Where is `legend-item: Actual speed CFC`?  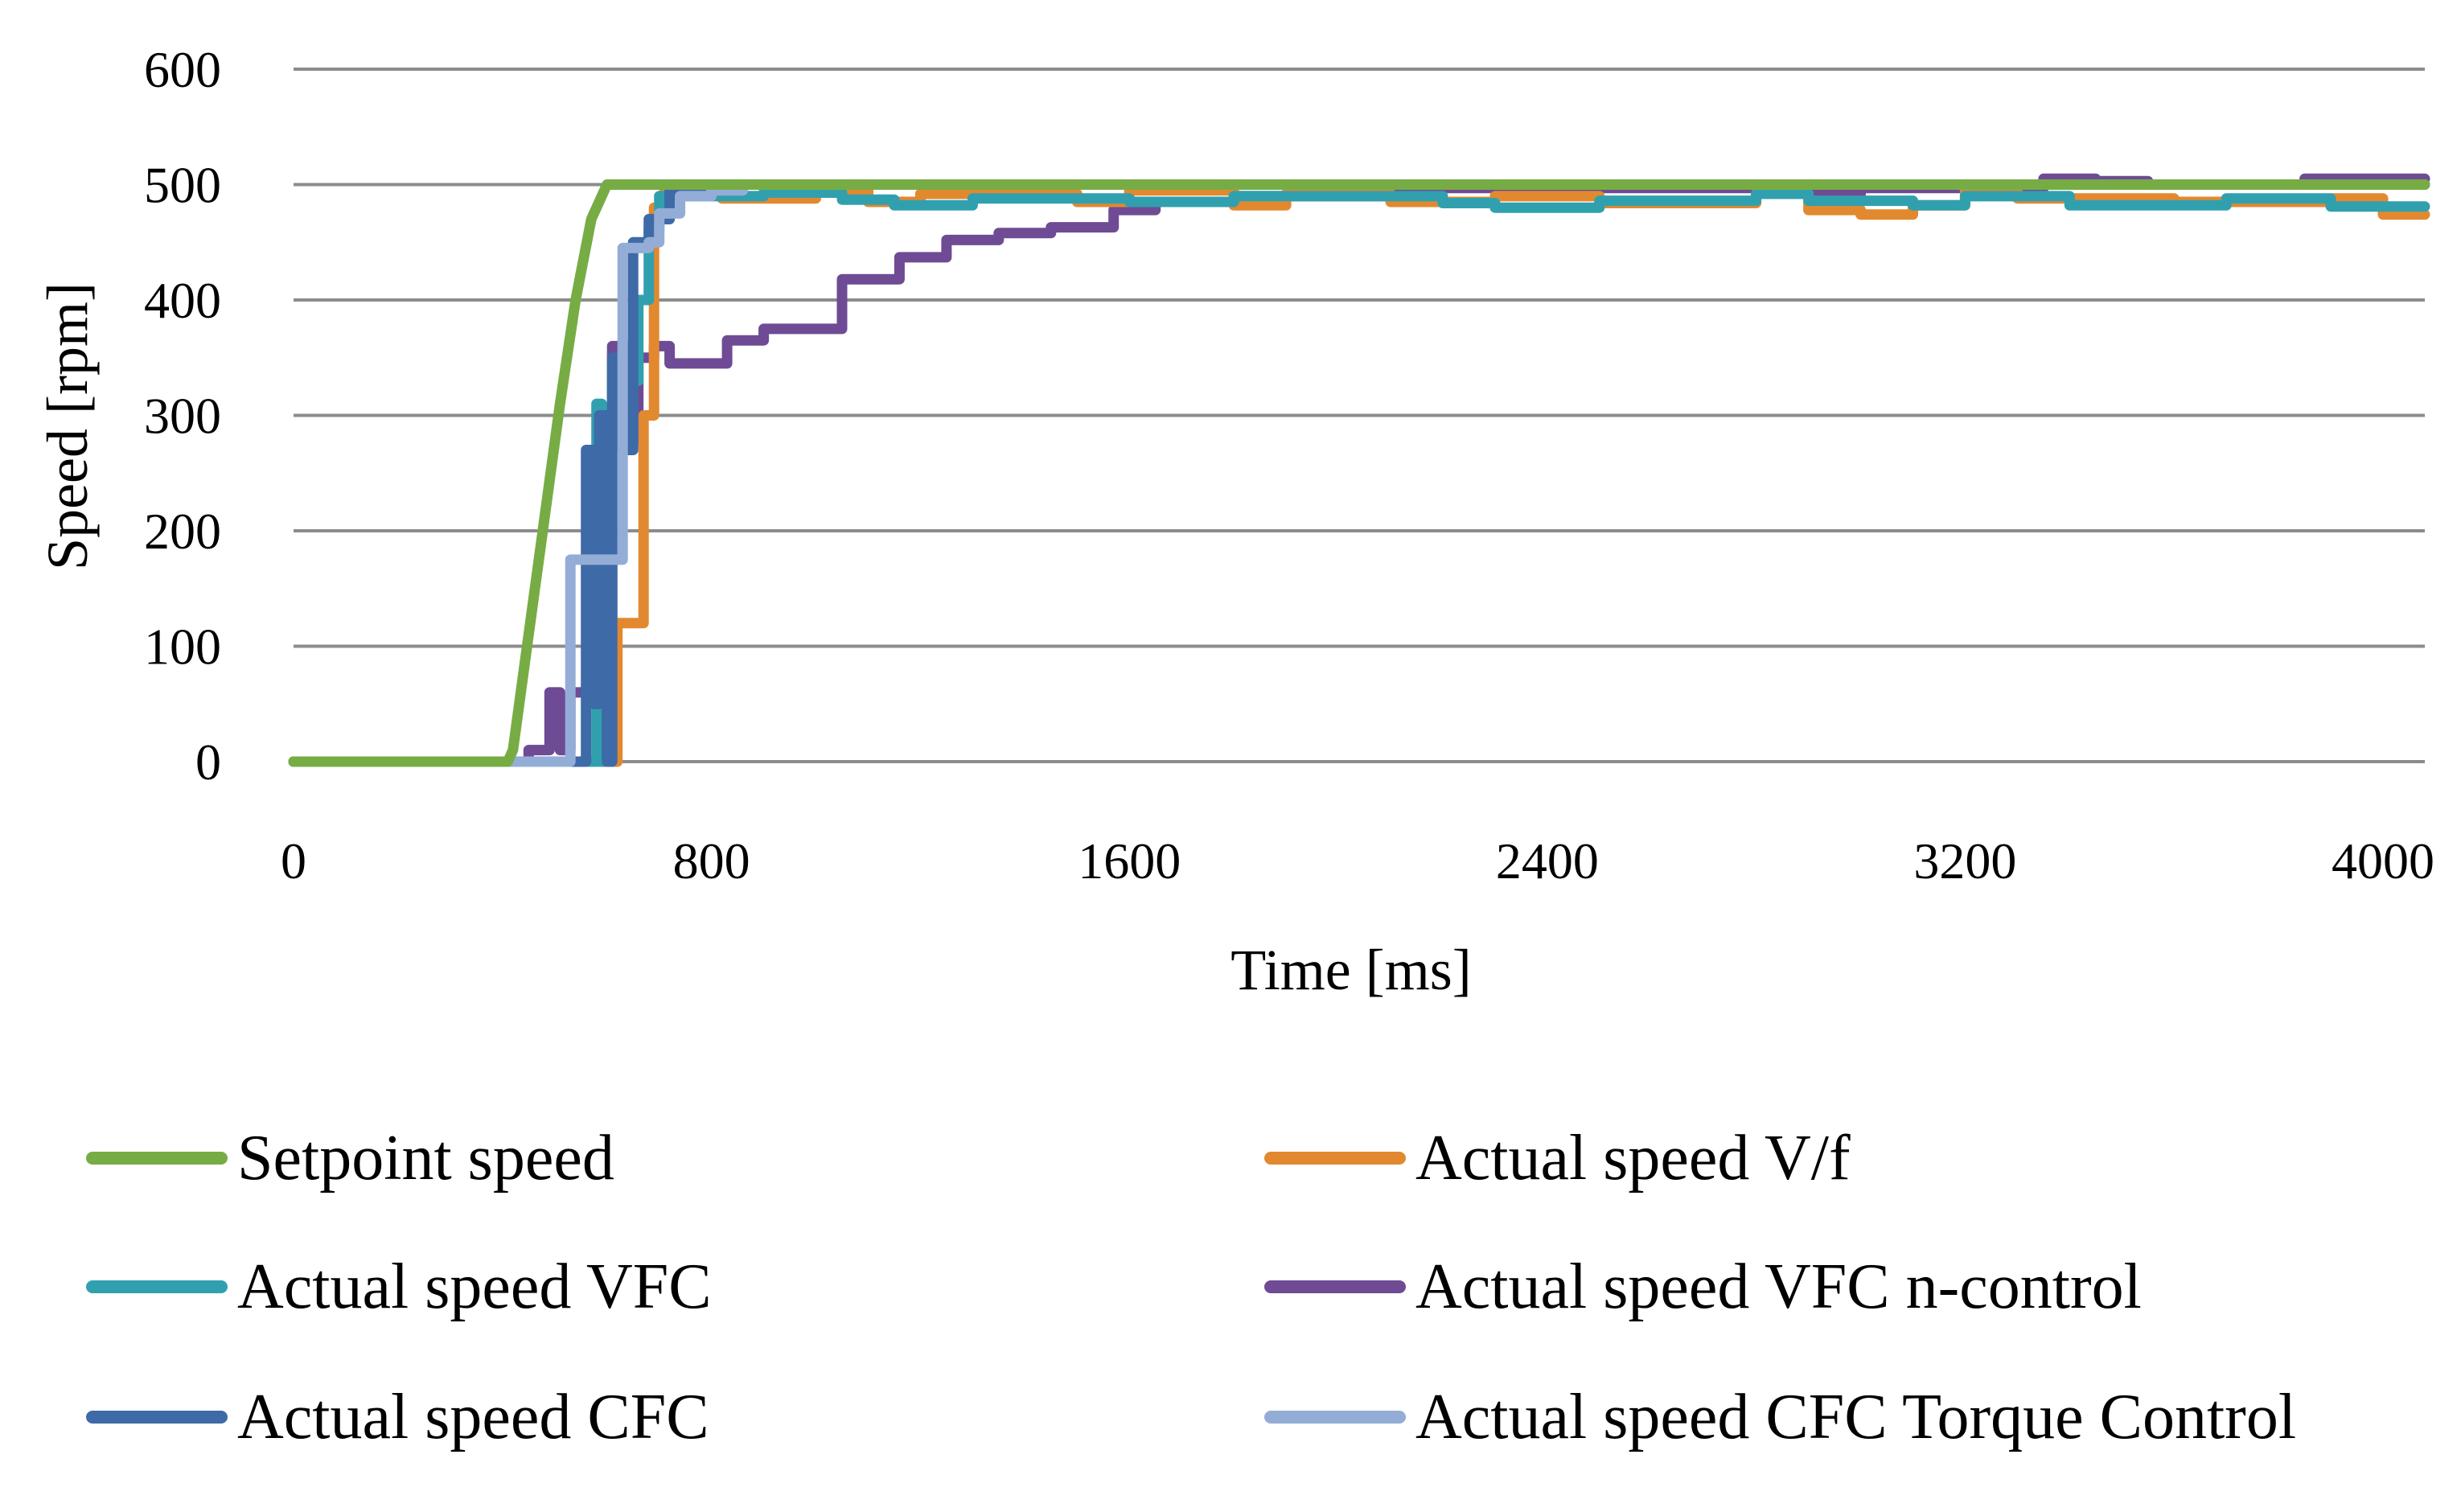 legend-item: Actual speed CFC is located at coordinates (397, 1417).